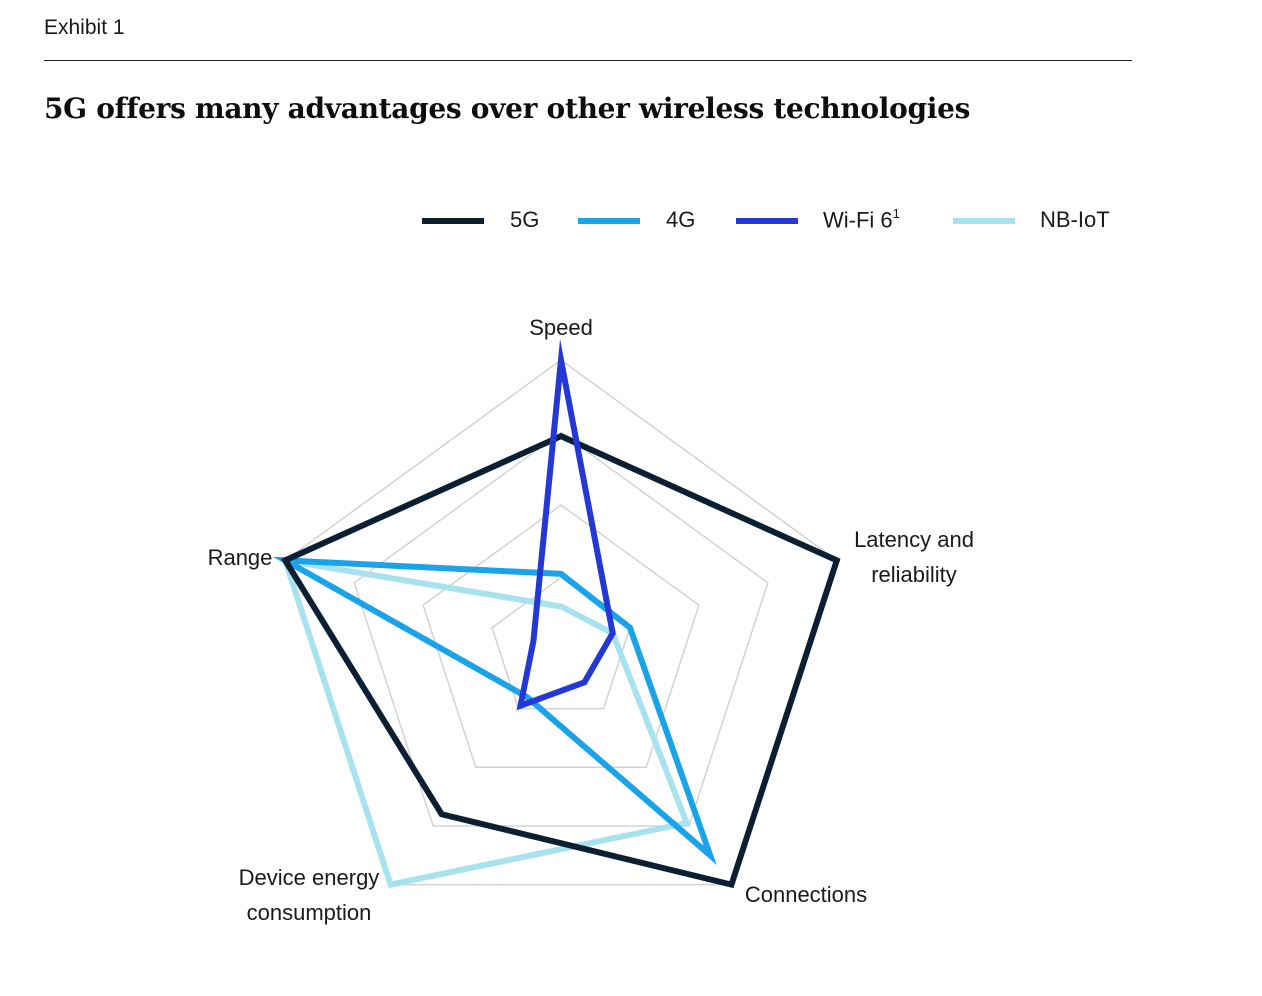 This screenshot has height=996, width=1262. What do you see at coordinates (453, 221) in the screenshot?
I see `legend-swatch-5g` at bounding box center [453, 221].